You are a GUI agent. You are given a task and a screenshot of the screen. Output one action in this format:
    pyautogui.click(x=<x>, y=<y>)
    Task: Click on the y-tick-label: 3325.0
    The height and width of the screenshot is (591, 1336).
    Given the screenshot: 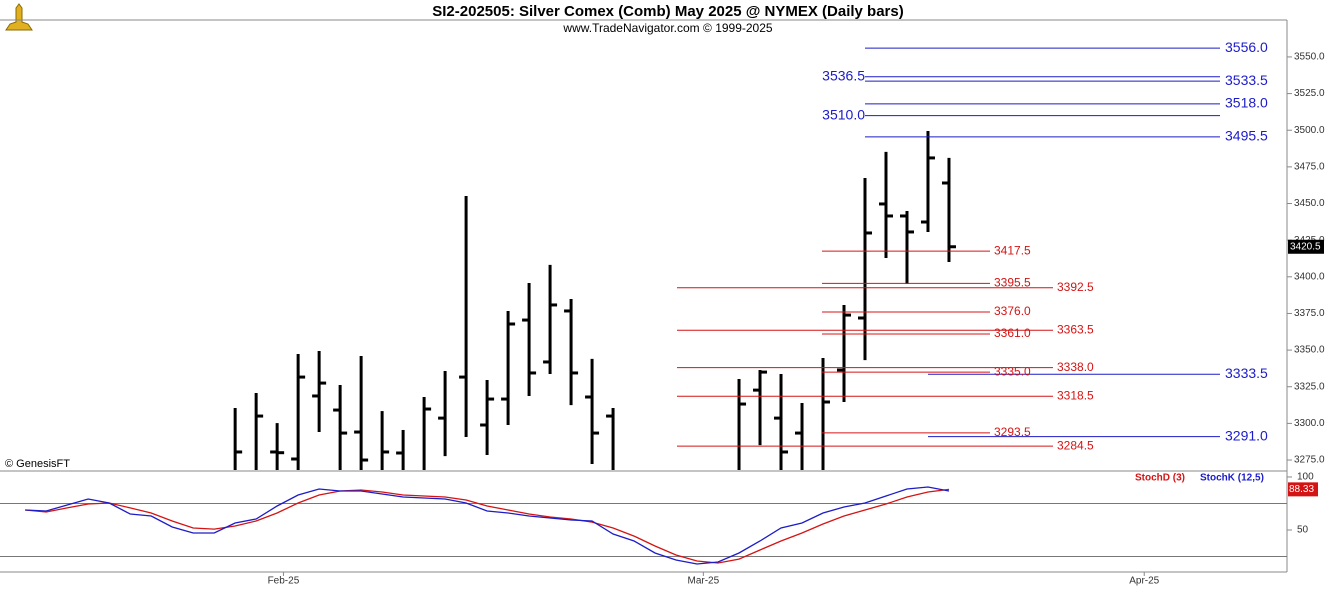 What is the action you would take?
    pyautogui.click(x=1309, y=386)
    